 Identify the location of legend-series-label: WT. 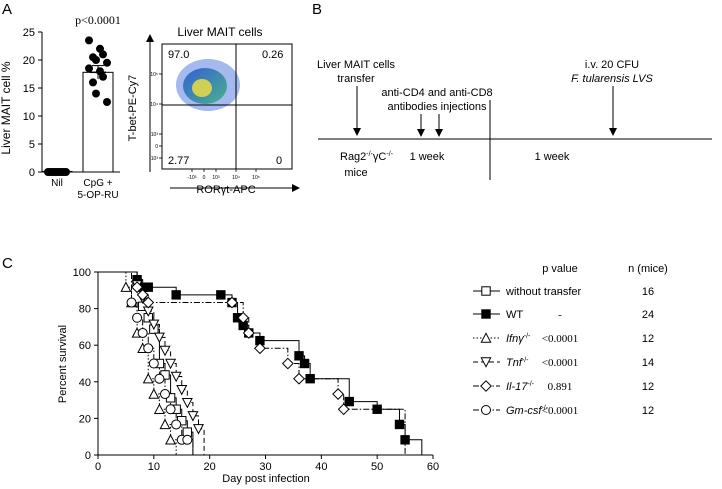
(514, 315).